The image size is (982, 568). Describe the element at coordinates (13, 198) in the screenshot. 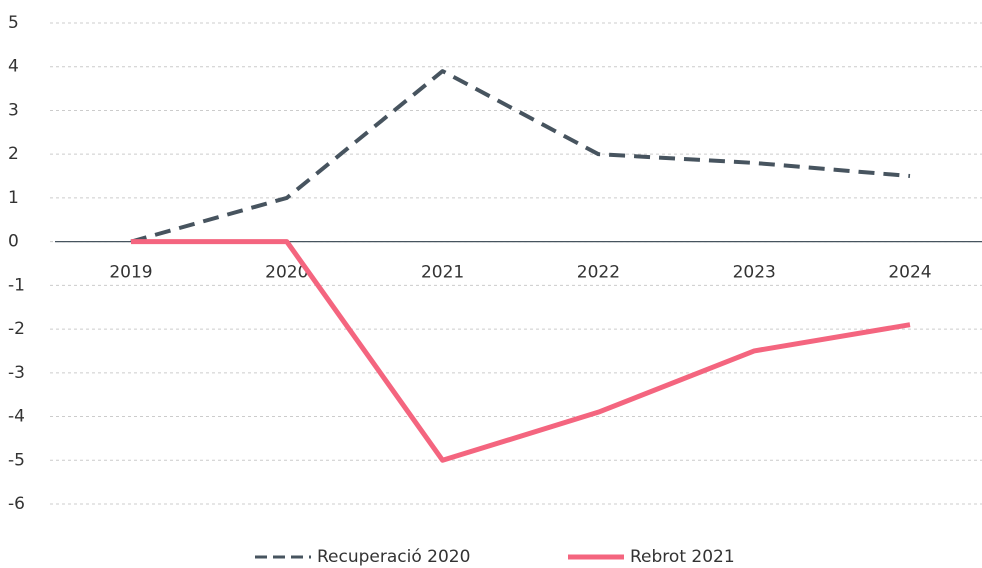

I see `y-tick-label: 1` at that location.